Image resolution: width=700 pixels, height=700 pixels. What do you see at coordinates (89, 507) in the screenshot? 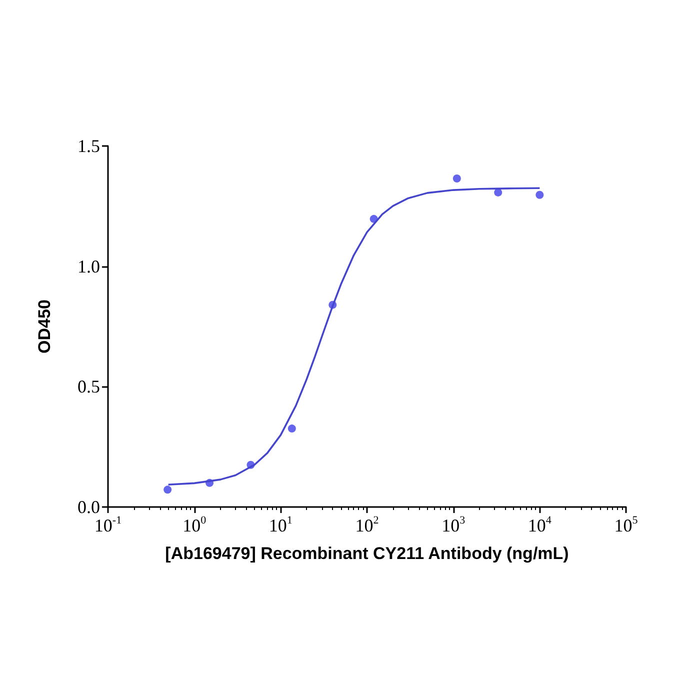
I see `y-tick-label: 0.0` at bounding box center [89, 507].